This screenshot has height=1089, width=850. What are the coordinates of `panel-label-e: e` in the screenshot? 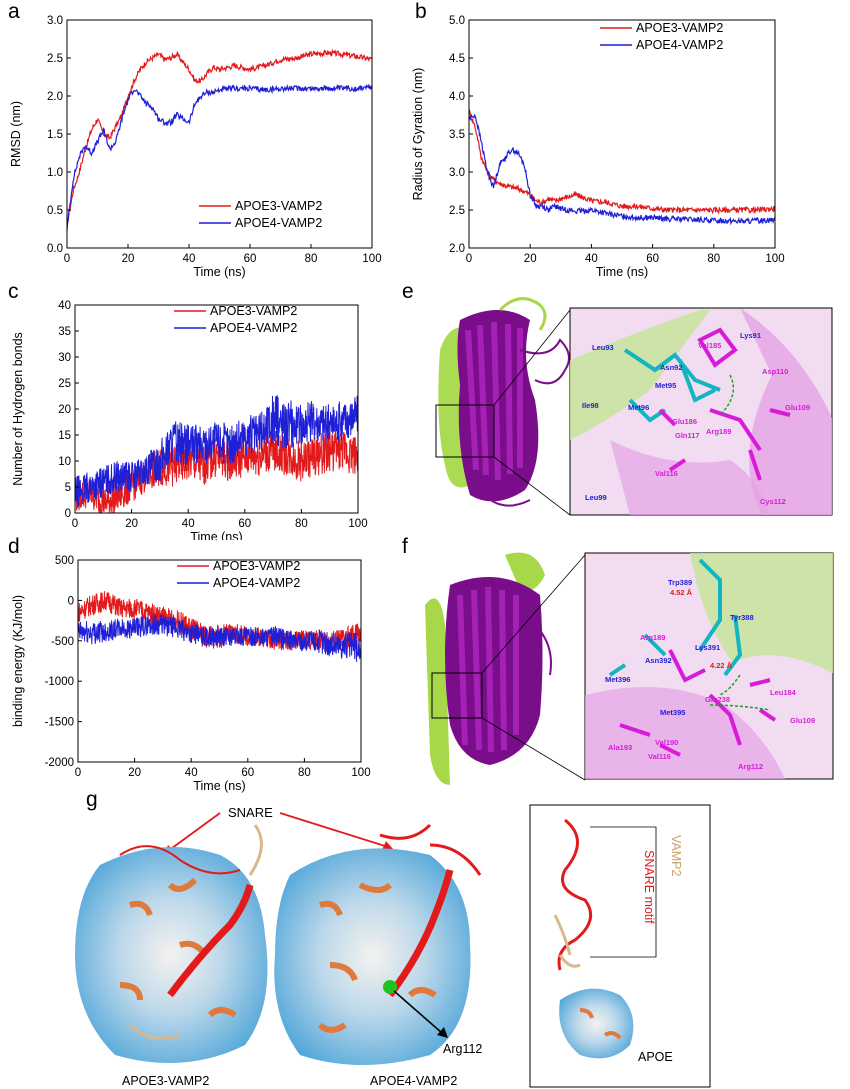 It's located at (408, 291).